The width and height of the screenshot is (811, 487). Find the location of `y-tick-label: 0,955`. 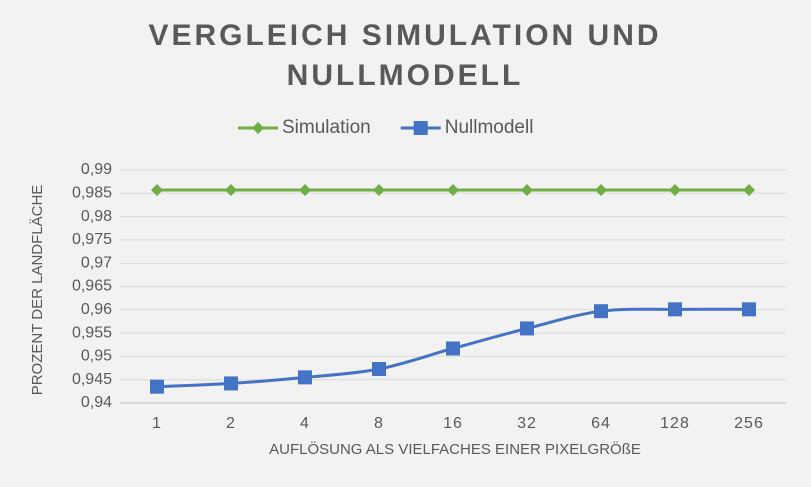

y-tick-label: 0,955 is located at coordinates (92, 332).